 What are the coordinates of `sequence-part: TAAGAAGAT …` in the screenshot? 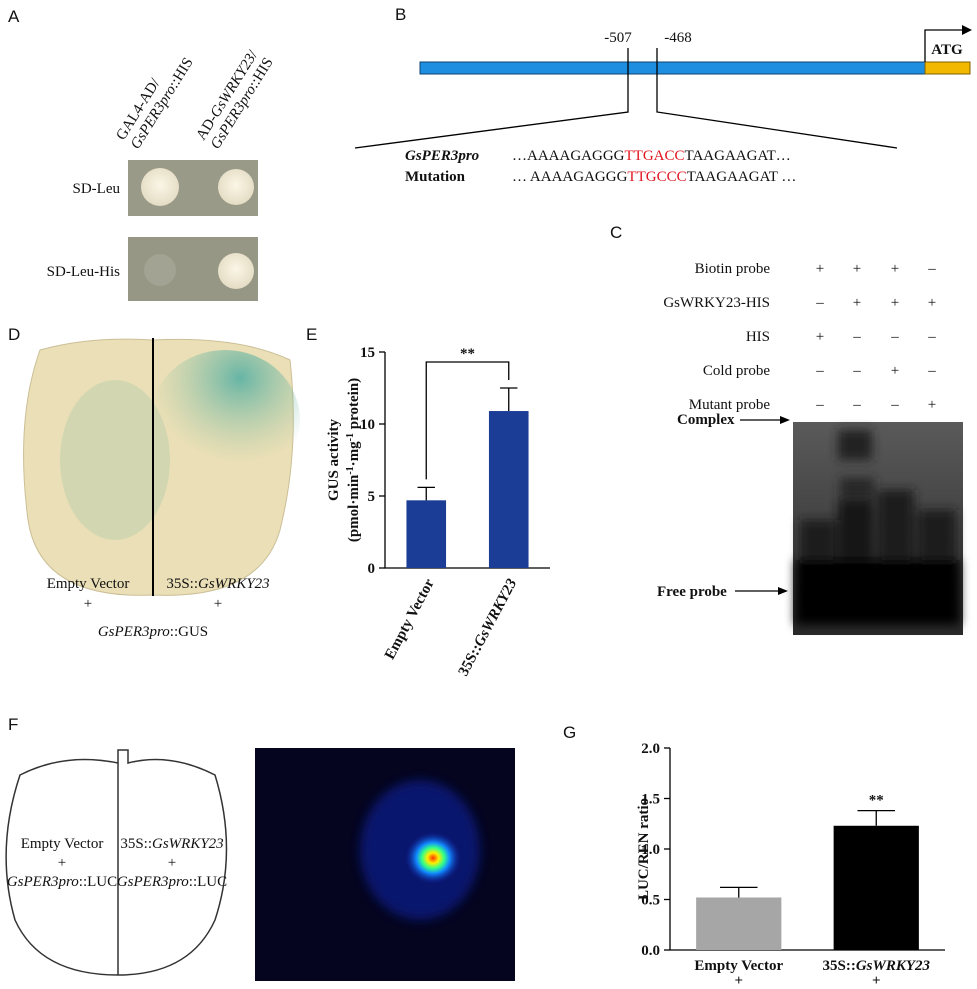 It's located at (742, 177).